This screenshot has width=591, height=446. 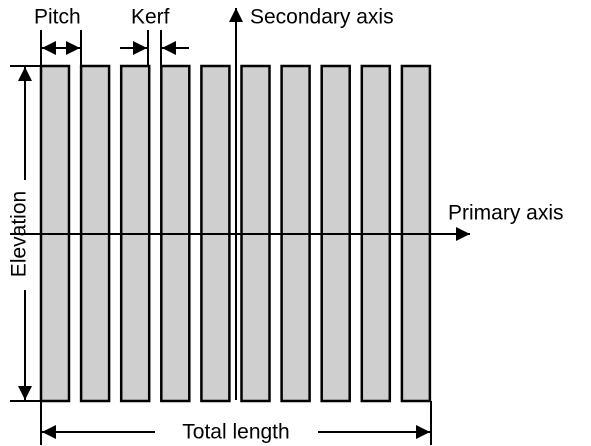 What do you see at coordinates (322, 17) in the screenshot?
I see `secondary-axis-label: Secondary axis` at bounding box center [322, 17].